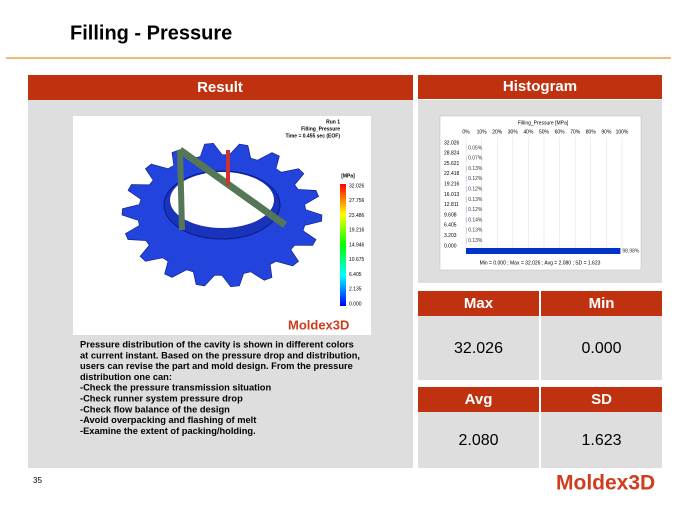 Image resolution: width=677 pixels, height=513 pixels. I want to click on y-tick-label: 0.000, so click(450, 246).